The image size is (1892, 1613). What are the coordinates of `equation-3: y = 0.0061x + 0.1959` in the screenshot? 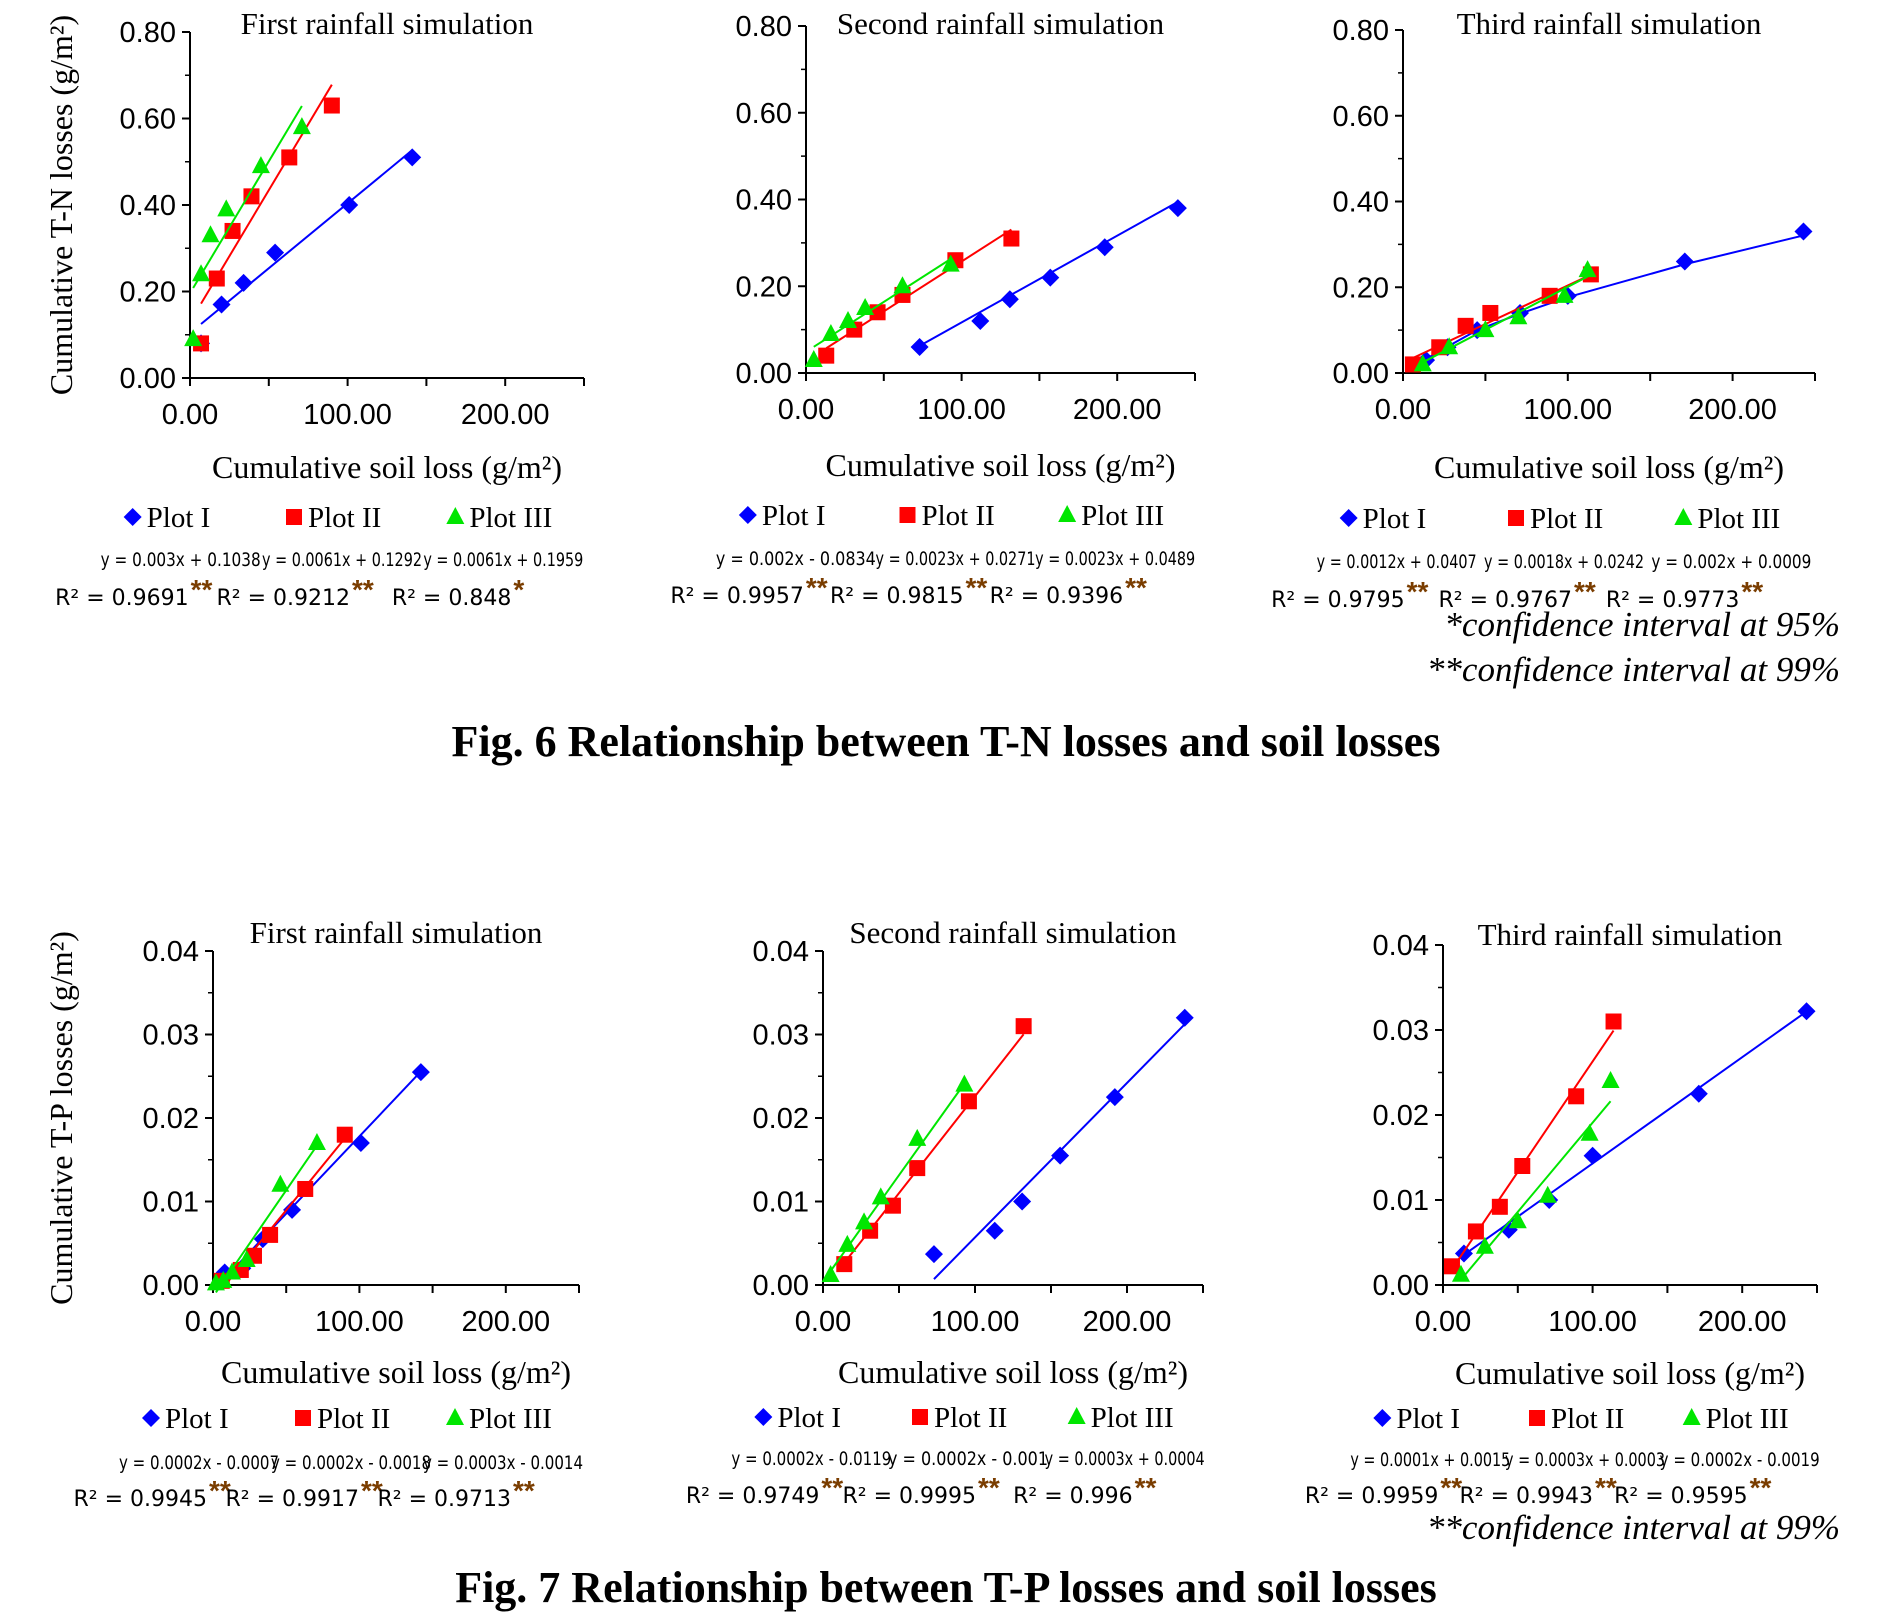 It's located at (503, 560).